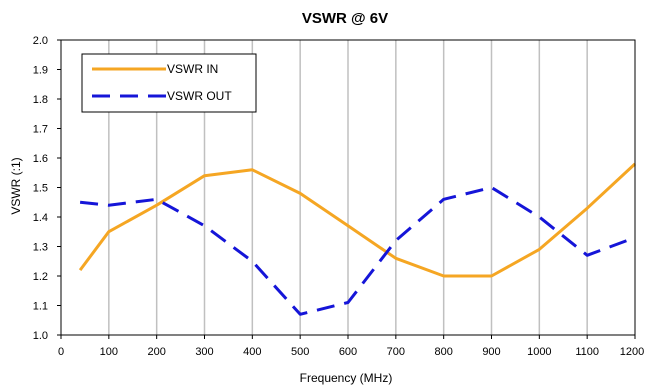 The width and height of the screenshot is (647, 387). Describe the element at coordinates (443, 352) in the screenshot. I see `x-tick-label: 800` at that location.